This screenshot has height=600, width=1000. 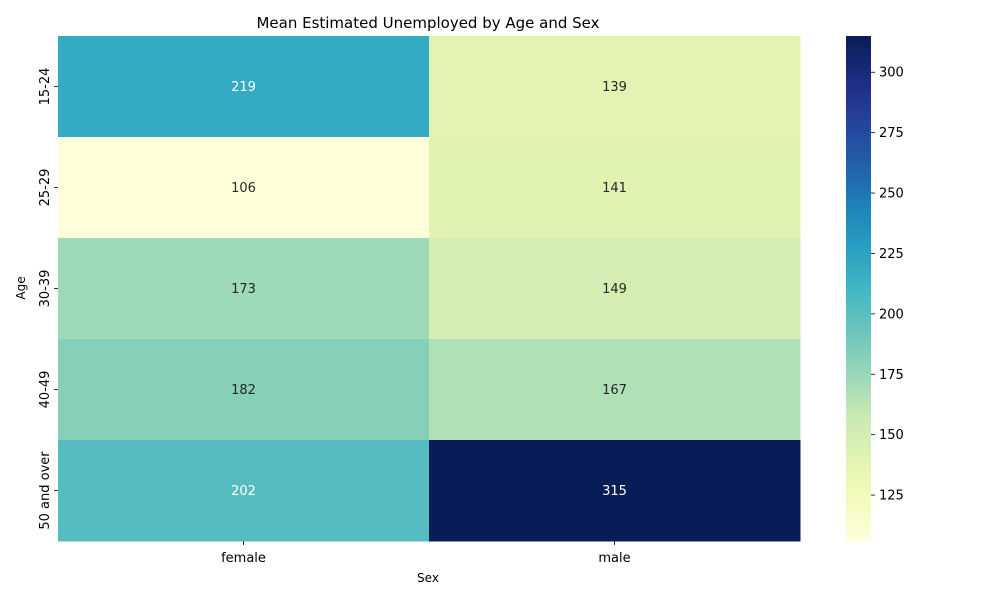 I want to click on colorbar-tick-label: 200, so click(x=891, y=314).